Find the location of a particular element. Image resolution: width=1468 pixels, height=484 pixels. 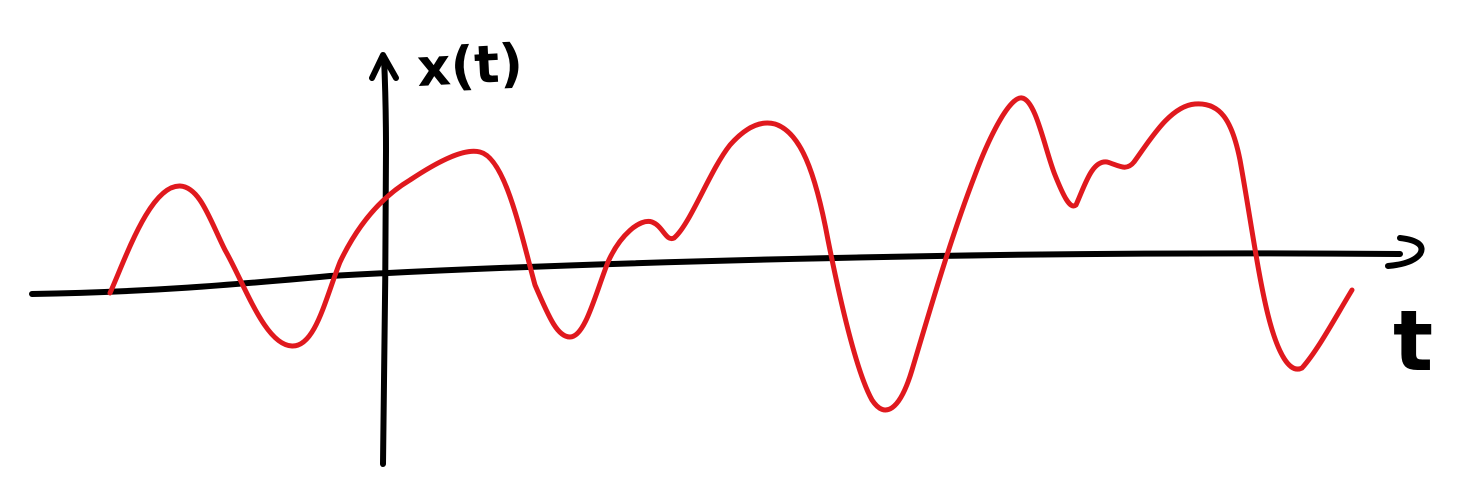

y-axis-label: x(t) is located at coordinates (470, 66).